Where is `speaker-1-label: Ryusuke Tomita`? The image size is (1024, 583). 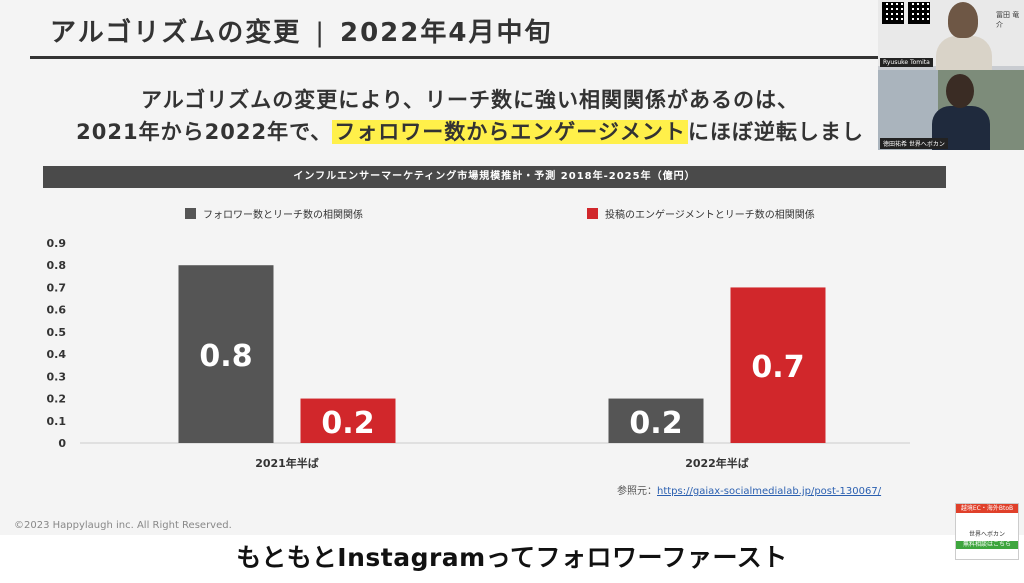
speaker-1-label: Ryusuke Tomita is located at coordinates (906, 62).